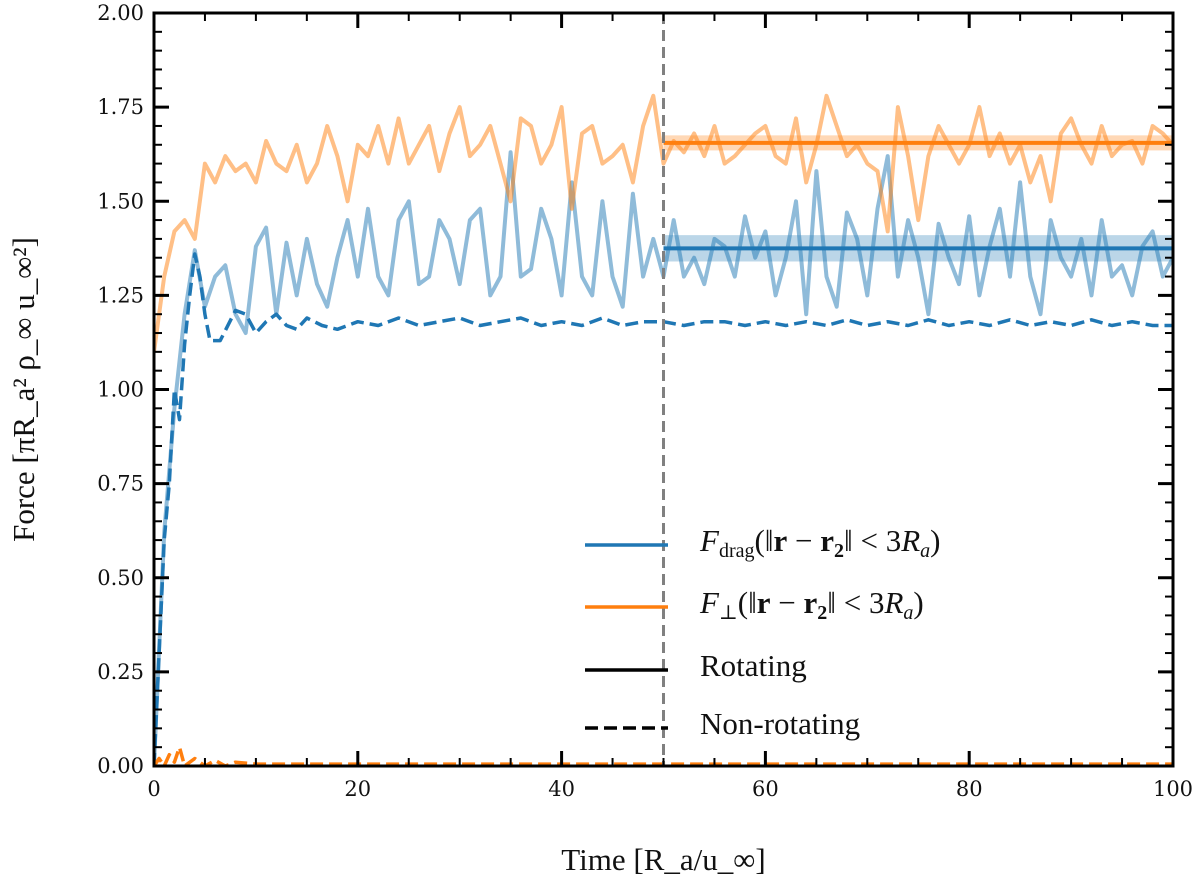  Describe the element at coordinates (120, 390) in the screenshot. I see `y-tick-label: 1.00` at that location.